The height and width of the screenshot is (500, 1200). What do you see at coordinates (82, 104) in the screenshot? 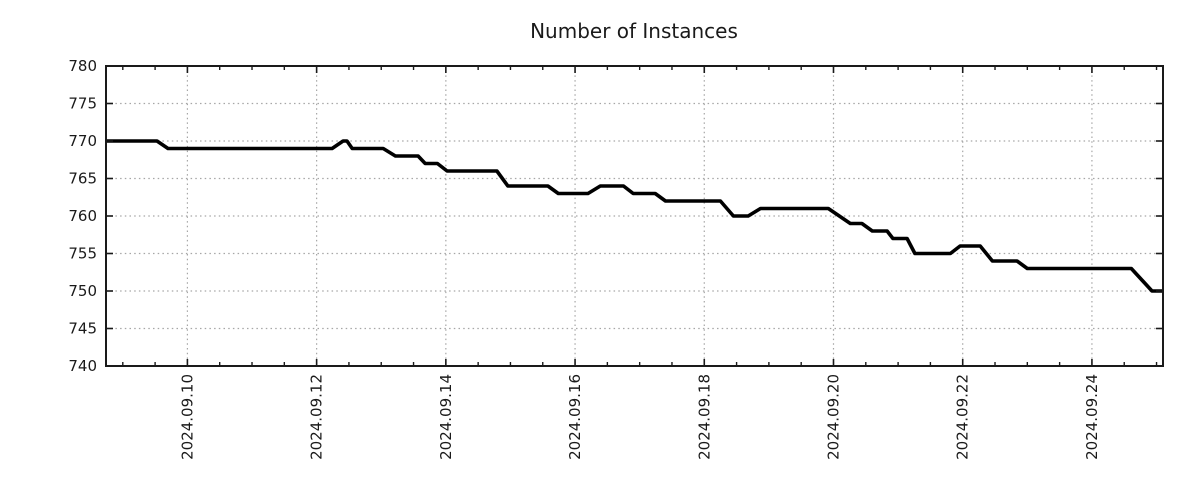
I see `y-tick-label: 775` at bounding box center [82, 104].